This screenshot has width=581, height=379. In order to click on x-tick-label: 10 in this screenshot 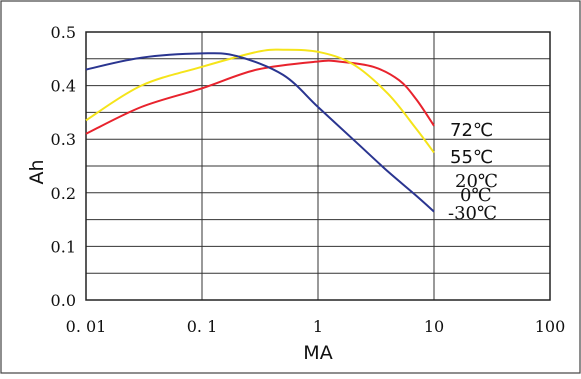, I will do `click(434, 326)`.